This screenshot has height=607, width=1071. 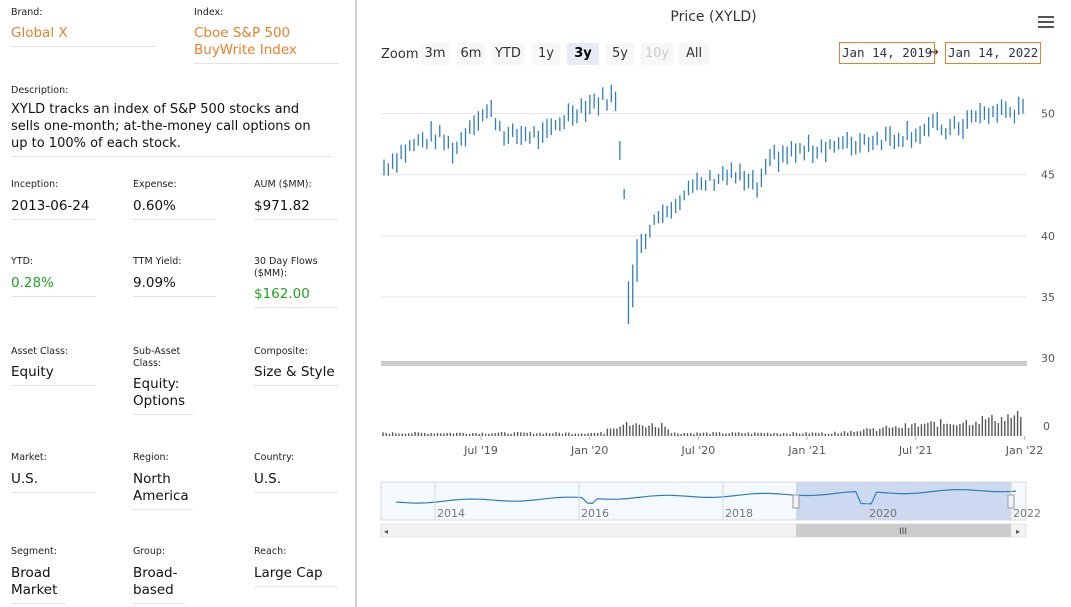 What do you see at coordinates (887, 53) in the screenshot?
I see `from-date-input: Jan 14, 2019` at bounding box center [887, 53].